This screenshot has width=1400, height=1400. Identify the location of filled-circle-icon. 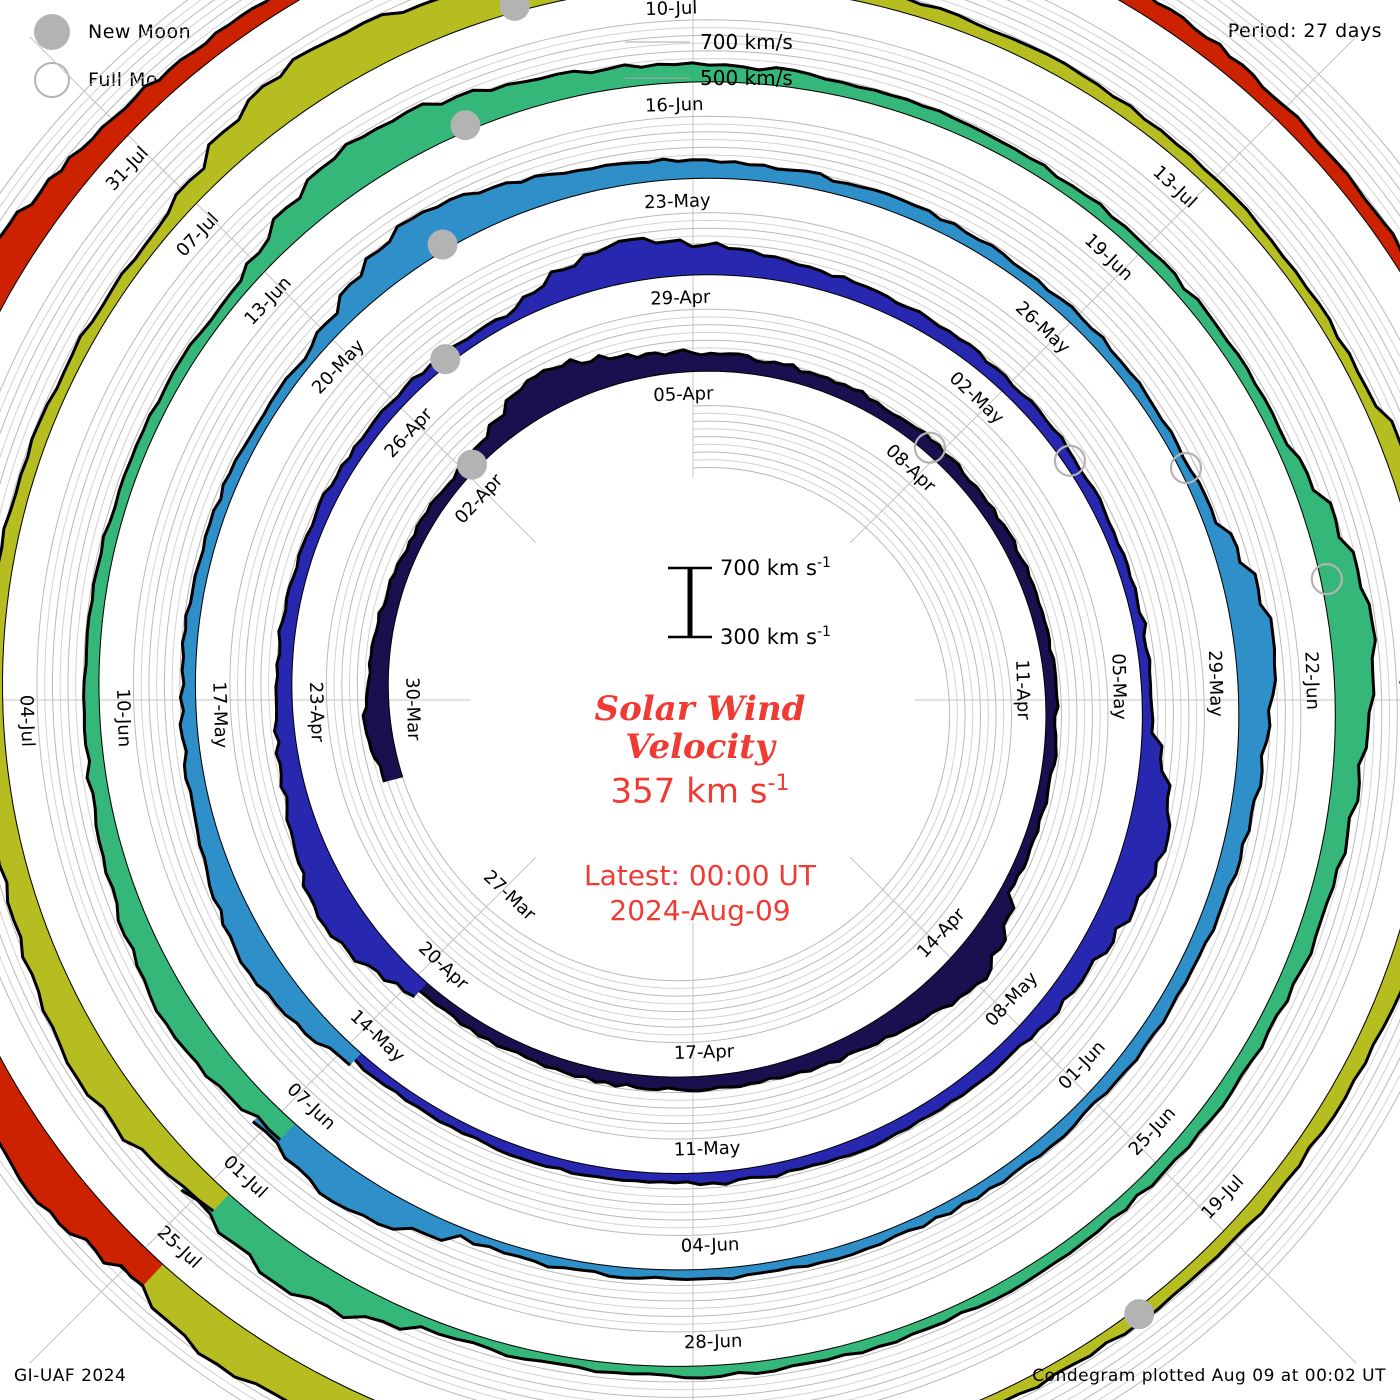
(52, 32).